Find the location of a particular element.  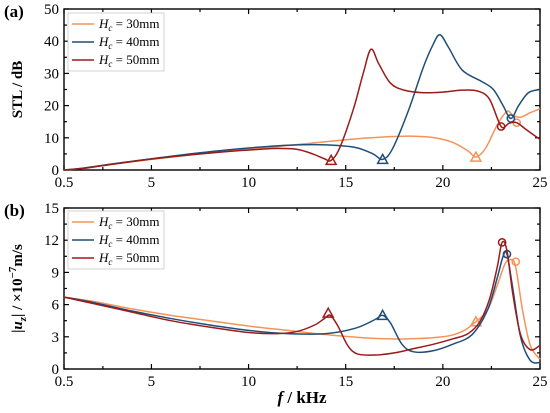

y-label-part: | is located at coordinates (18, 331).